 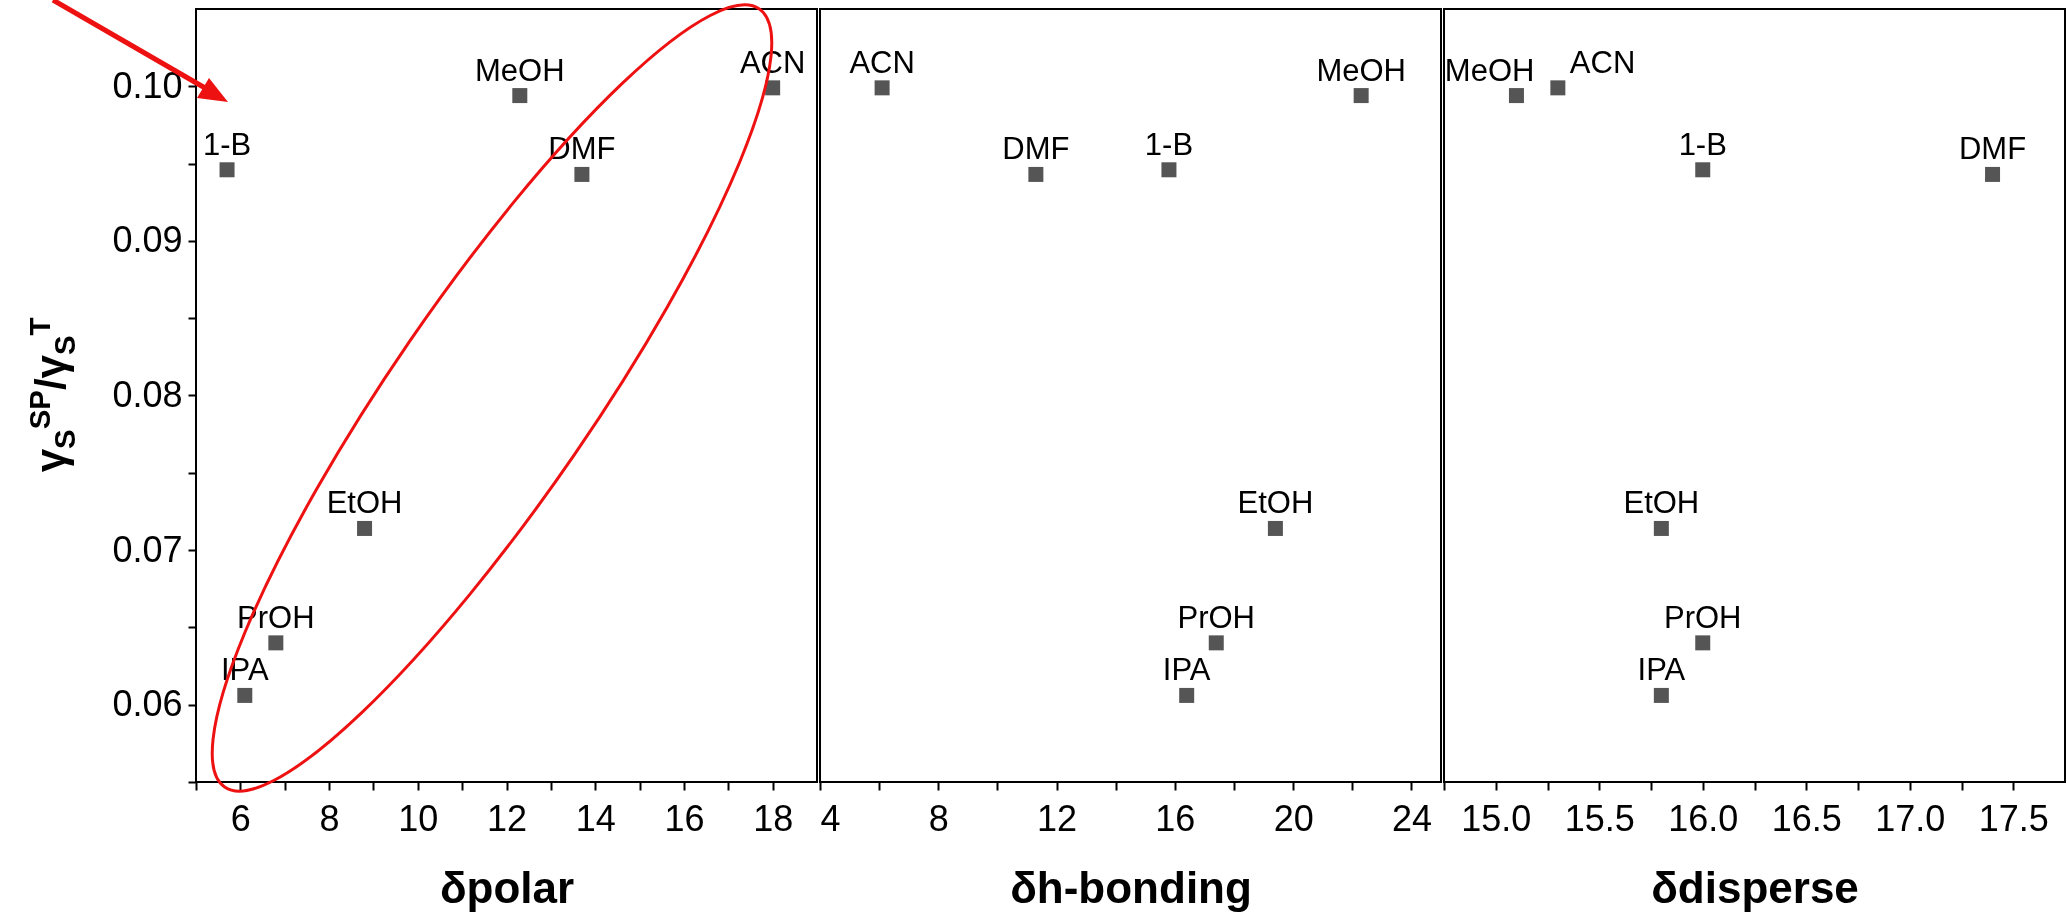 I want to click on x-axis-title: δdisperse, so click(x=1755, y=887).